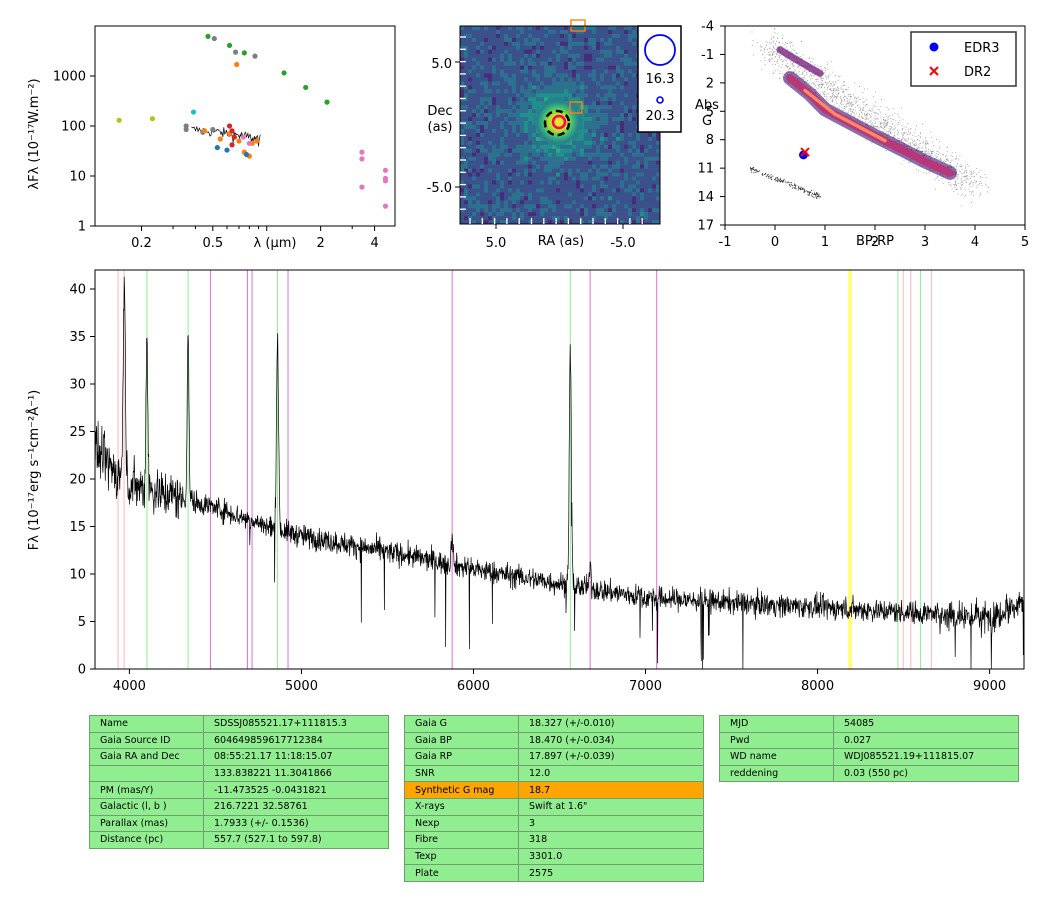  Describe the element at coordinates (934, 71) in the screenshot. I see `legend-dr2-marker` at that location.